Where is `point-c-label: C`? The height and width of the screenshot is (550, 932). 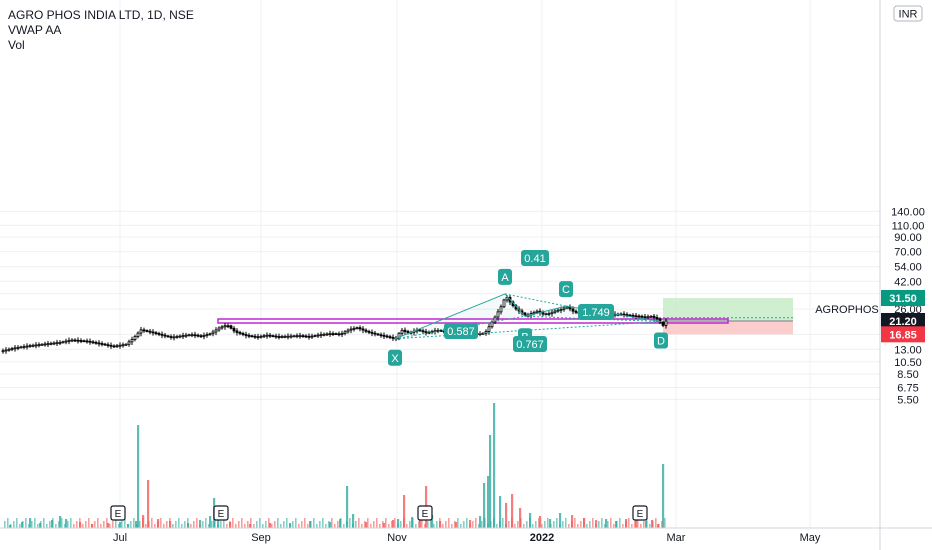
point-c-label: C is located at coordinates (566, 290).